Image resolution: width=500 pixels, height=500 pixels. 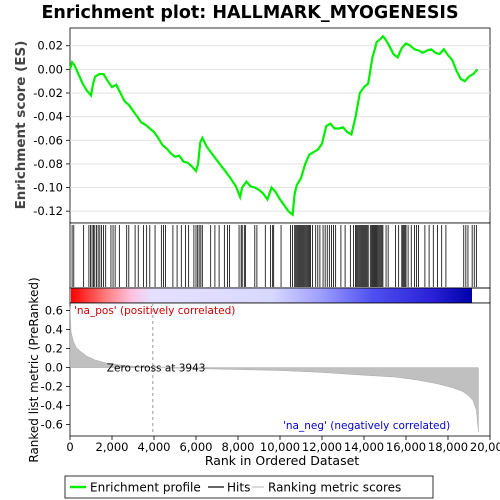 What do you see at coordinates (21, 125) in the screenshot?
I see `es-y-axis-label: Enrichment score (ES)` at bounding box center [21, 125].